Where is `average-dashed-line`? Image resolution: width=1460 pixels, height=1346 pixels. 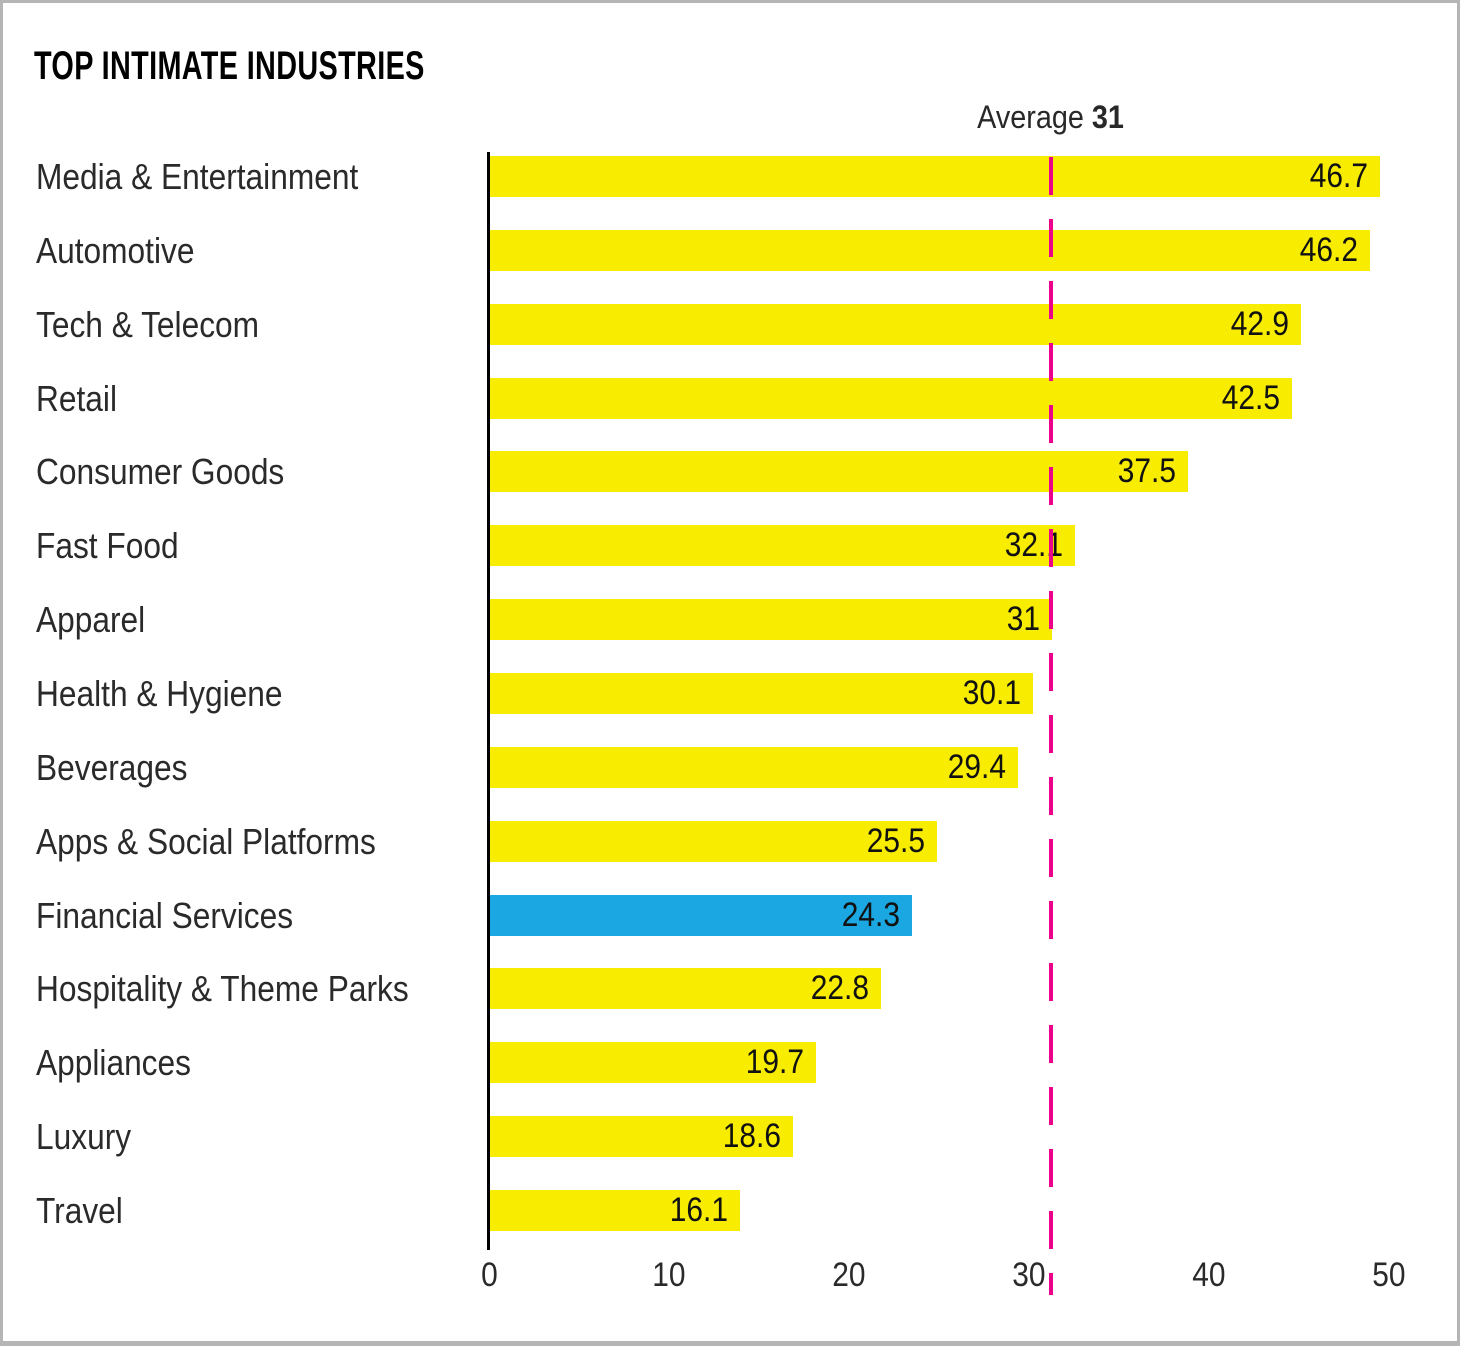 average-dashed-line is located at coordinates (1051, 726).